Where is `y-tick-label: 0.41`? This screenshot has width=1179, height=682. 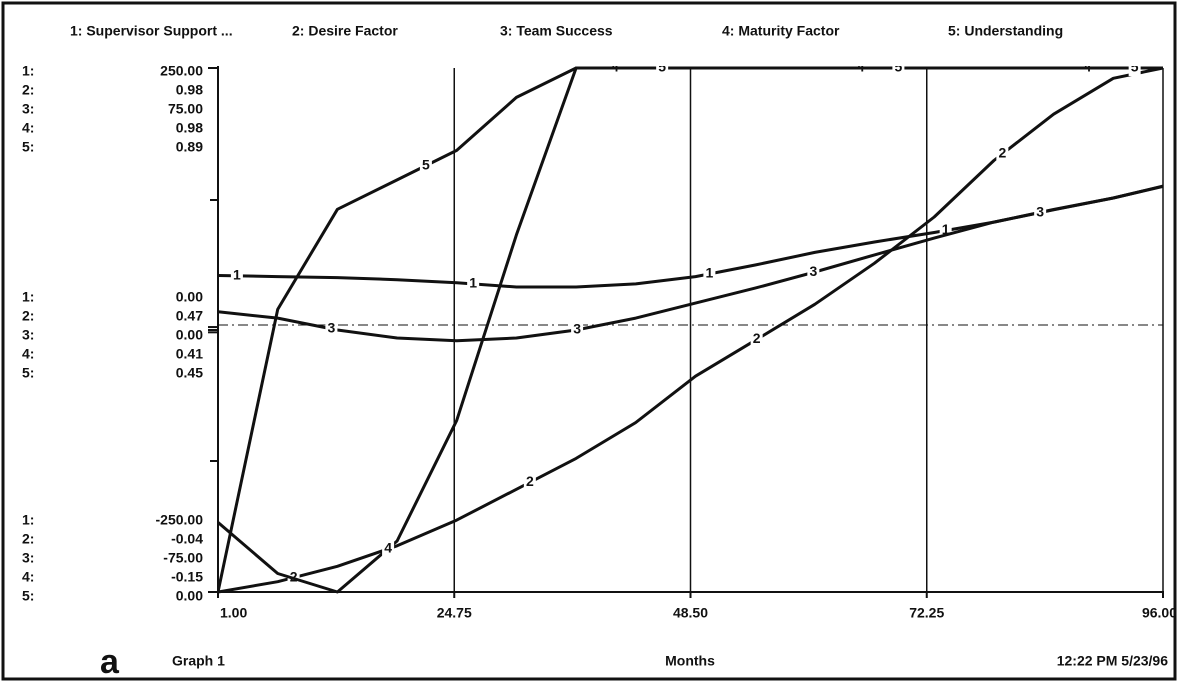
y-tick-label: 0.41 is located at coordinates (189, 354).